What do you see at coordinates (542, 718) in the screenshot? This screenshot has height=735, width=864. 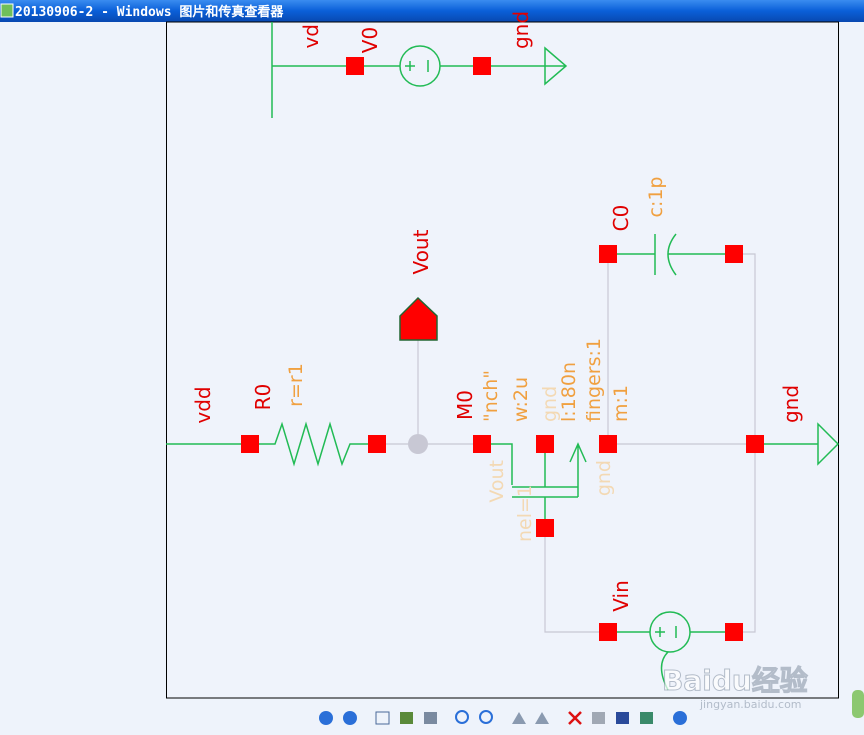 I see `rotate-ccw-button` at bounding box center [542, 718].